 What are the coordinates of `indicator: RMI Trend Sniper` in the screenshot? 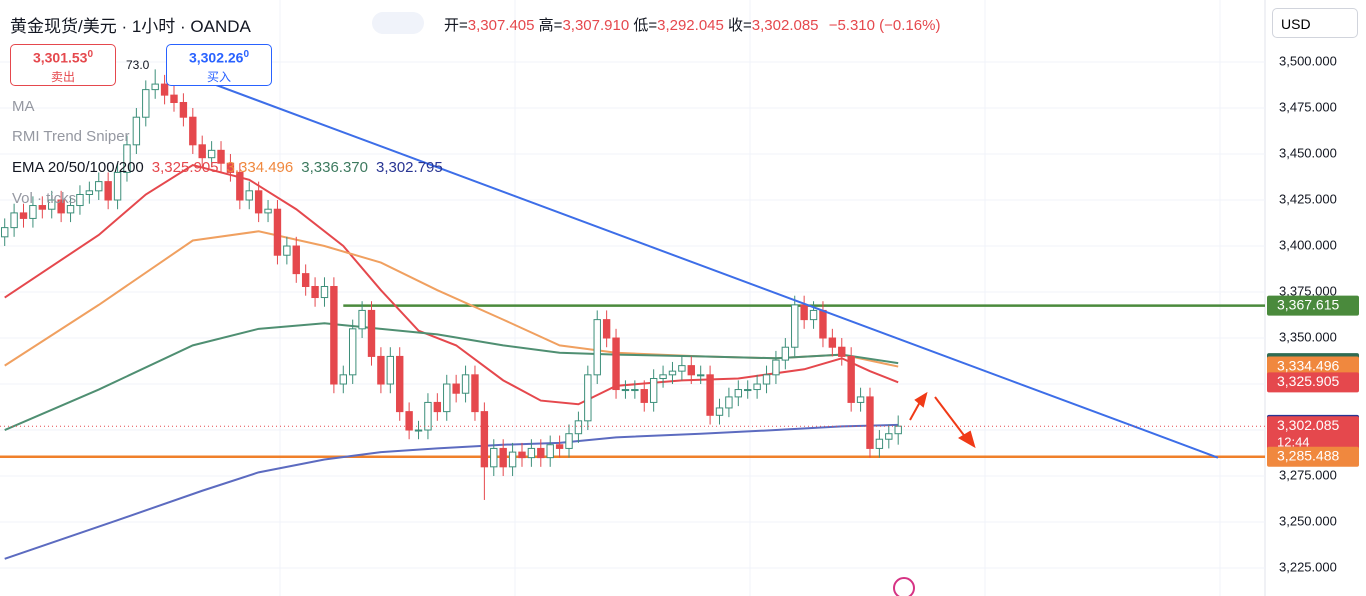 It's located at (71, 136).